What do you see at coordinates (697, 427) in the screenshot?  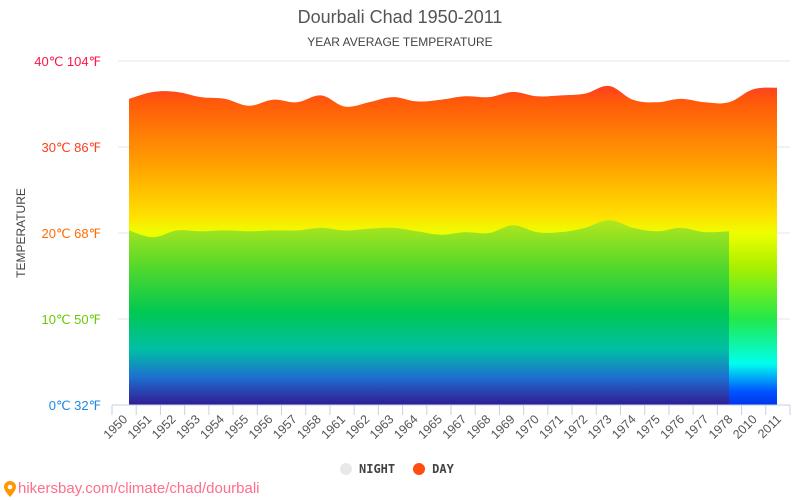 I see `x-tick-label: 1977` at bounding box center [697, 427].